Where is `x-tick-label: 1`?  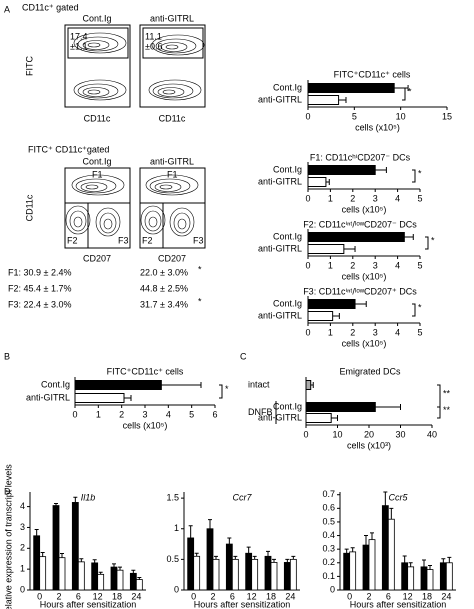 x-tick-label: 1 is located at coordinates (330, 265).